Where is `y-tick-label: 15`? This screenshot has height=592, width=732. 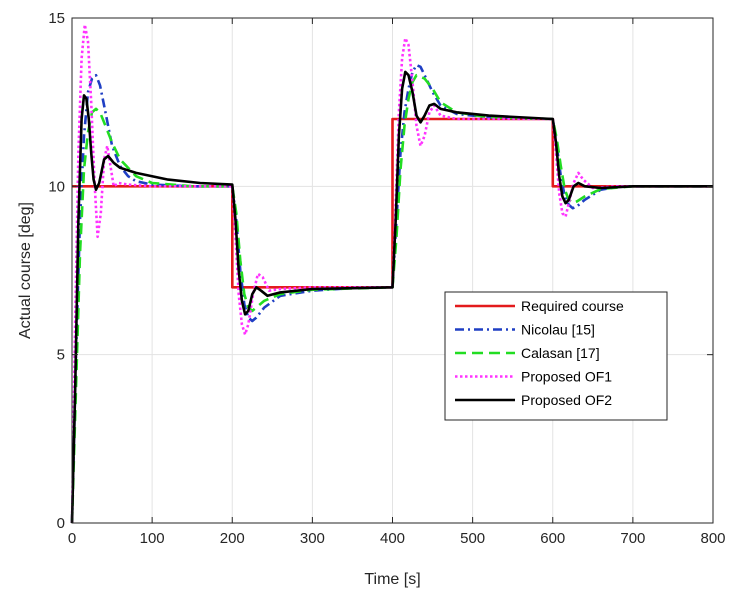
y-tick-label: 15 is located at coordinates (56, 18).